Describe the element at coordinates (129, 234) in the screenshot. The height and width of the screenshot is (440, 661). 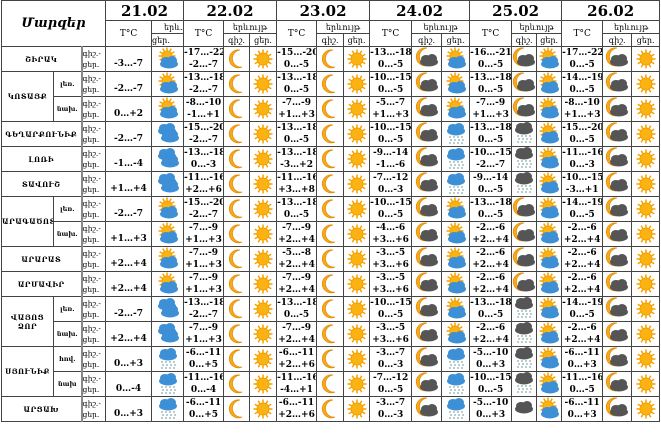
I see `temperature: +1…+3` at that location.